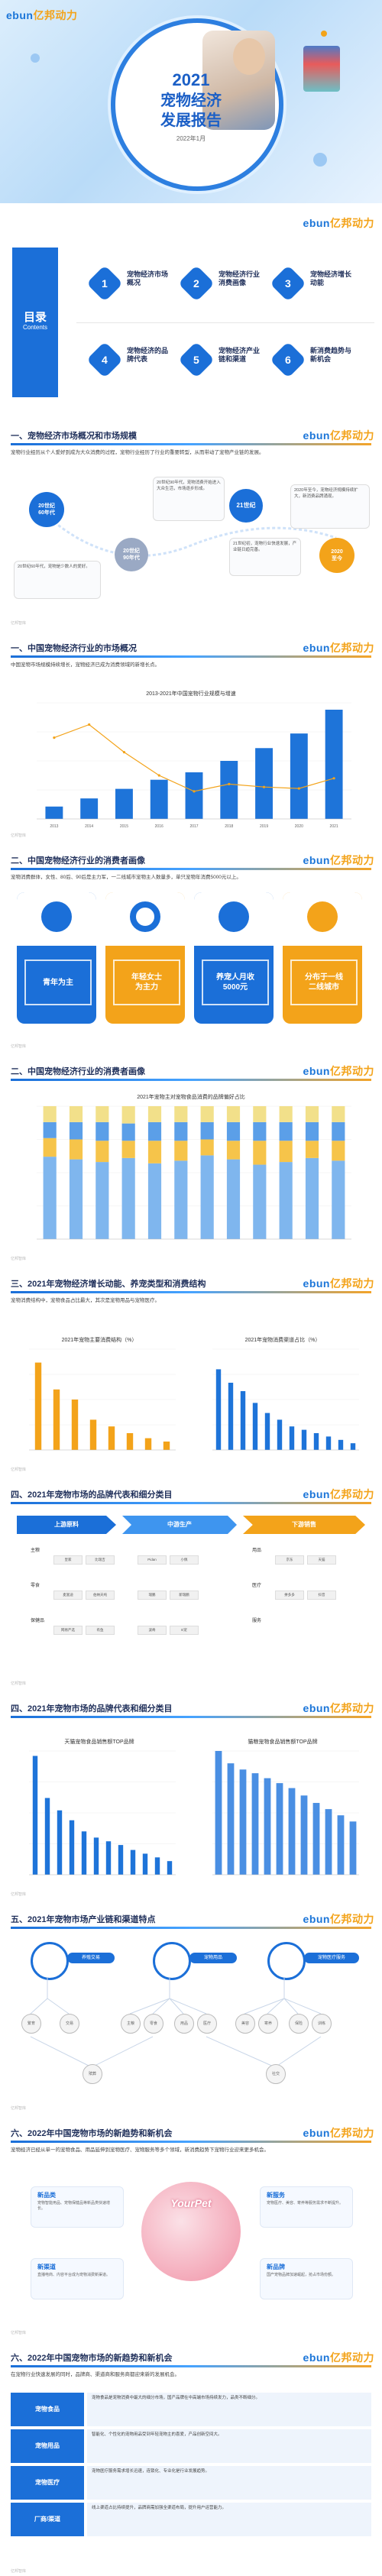  What do you see at coordinates (78, 861) in the screenshot?
I see `section-title: 二、中国宠物经济行业的消费者画像` at bounding box center [78, 861].